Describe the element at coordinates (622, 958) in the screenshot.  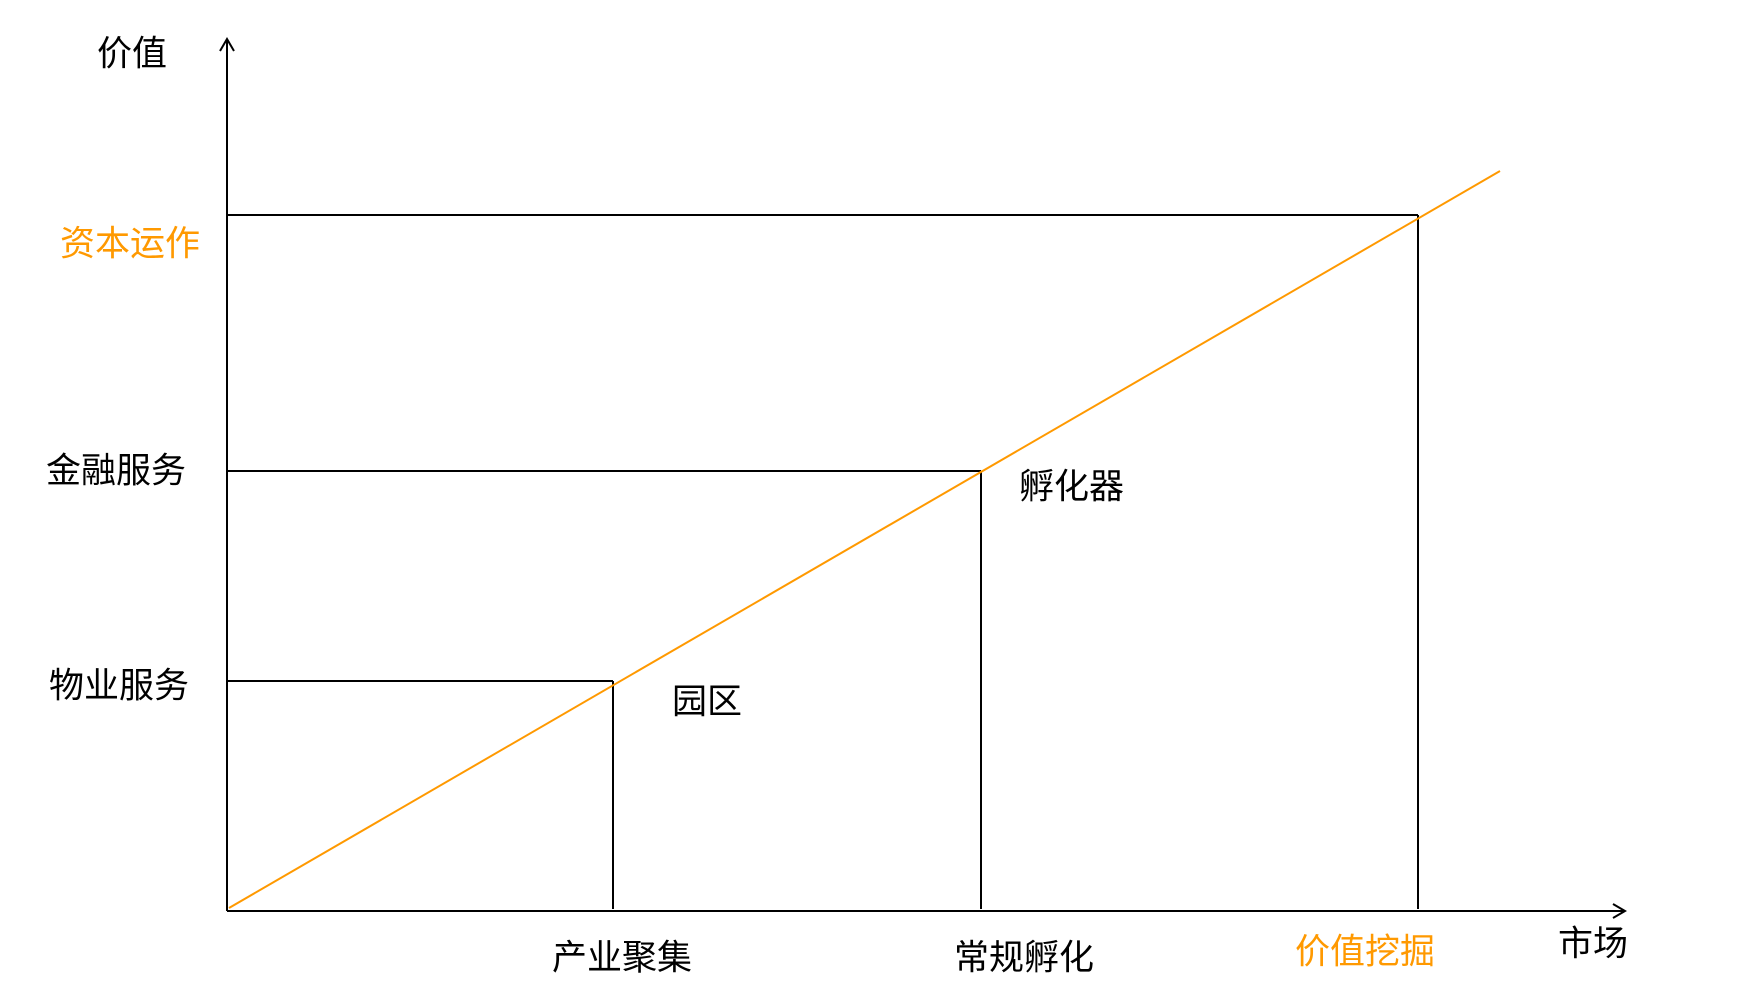
I see `x-stage-label-cluster: 产业聚集` at that location.